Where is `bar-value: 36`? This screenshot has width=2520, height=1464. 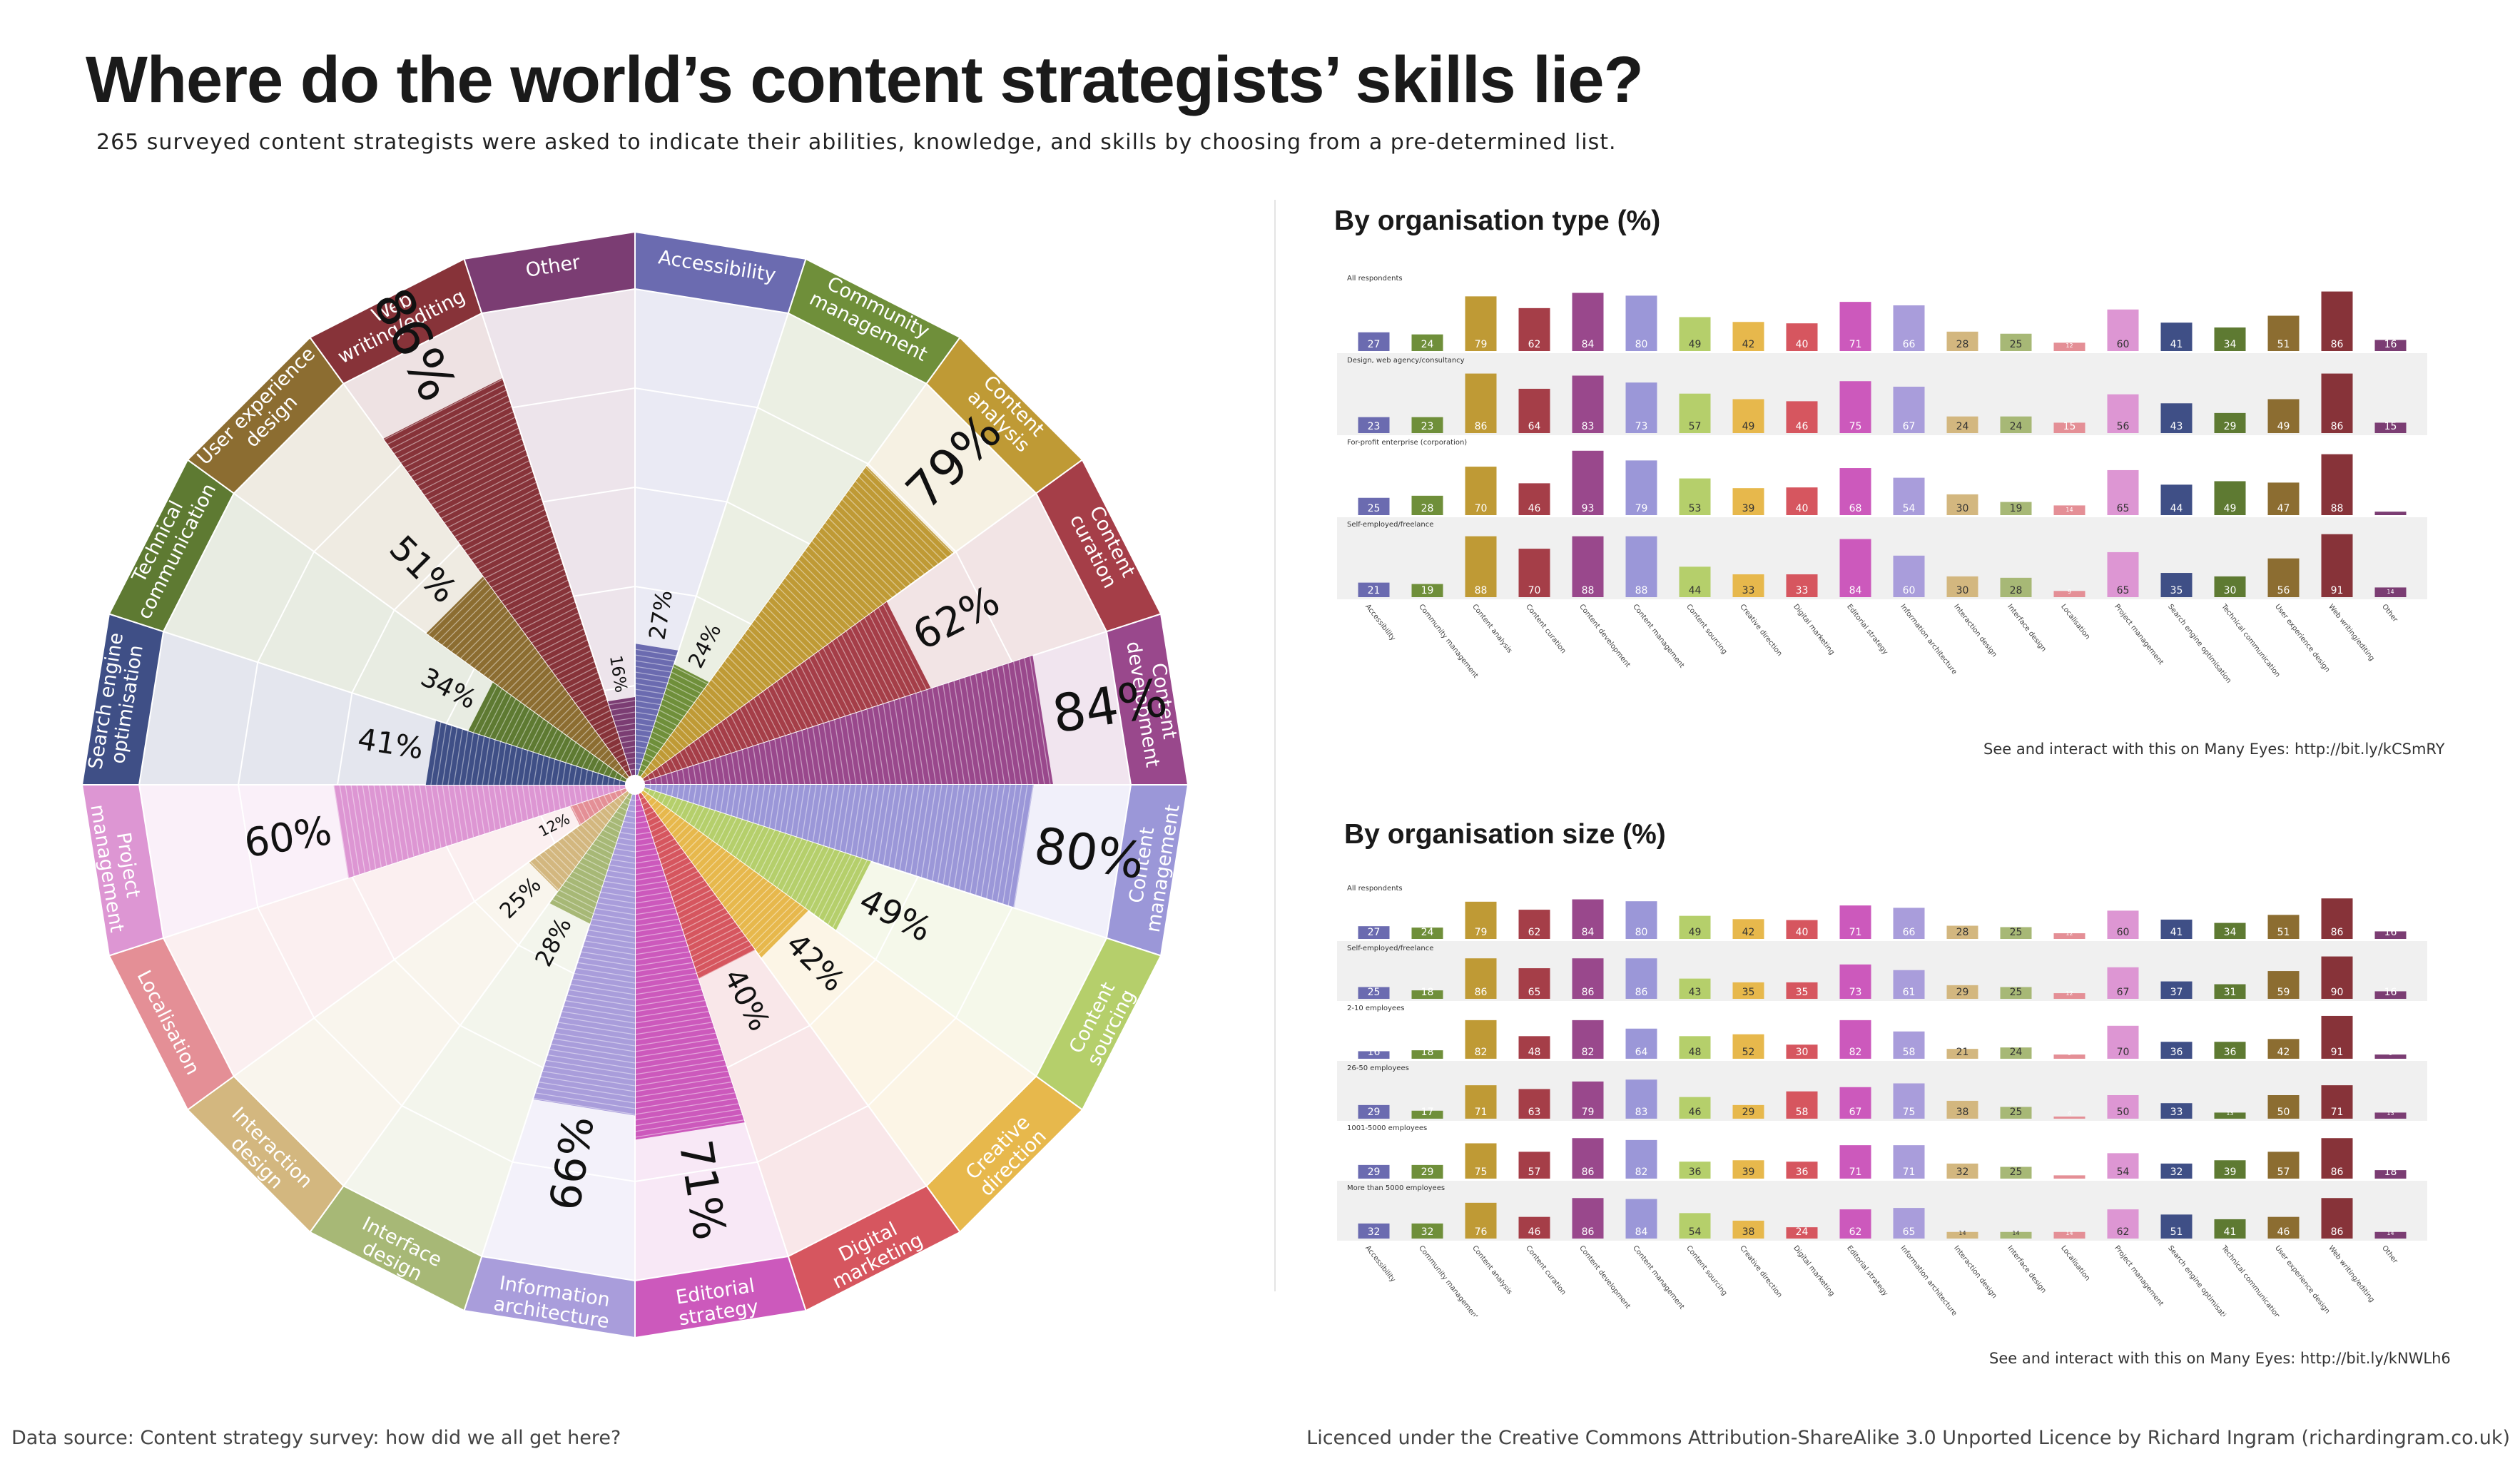
bar-value: 36 is located at coordinates (1802, 1172).